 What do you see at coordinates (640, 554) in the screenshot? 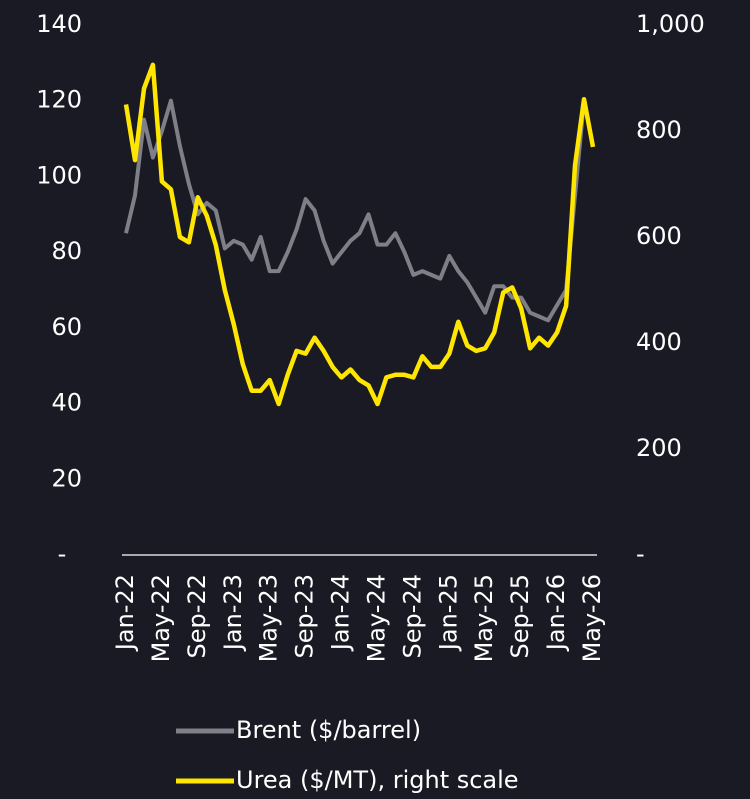
I see `y2-tick-label: -` at bounding box center [640, 554].